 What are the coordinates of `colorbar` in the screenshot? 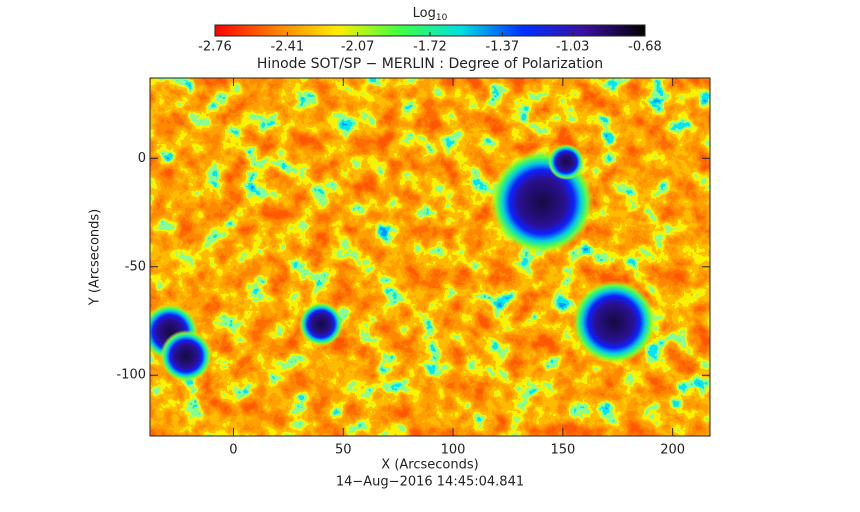 It's located at (430, 30).